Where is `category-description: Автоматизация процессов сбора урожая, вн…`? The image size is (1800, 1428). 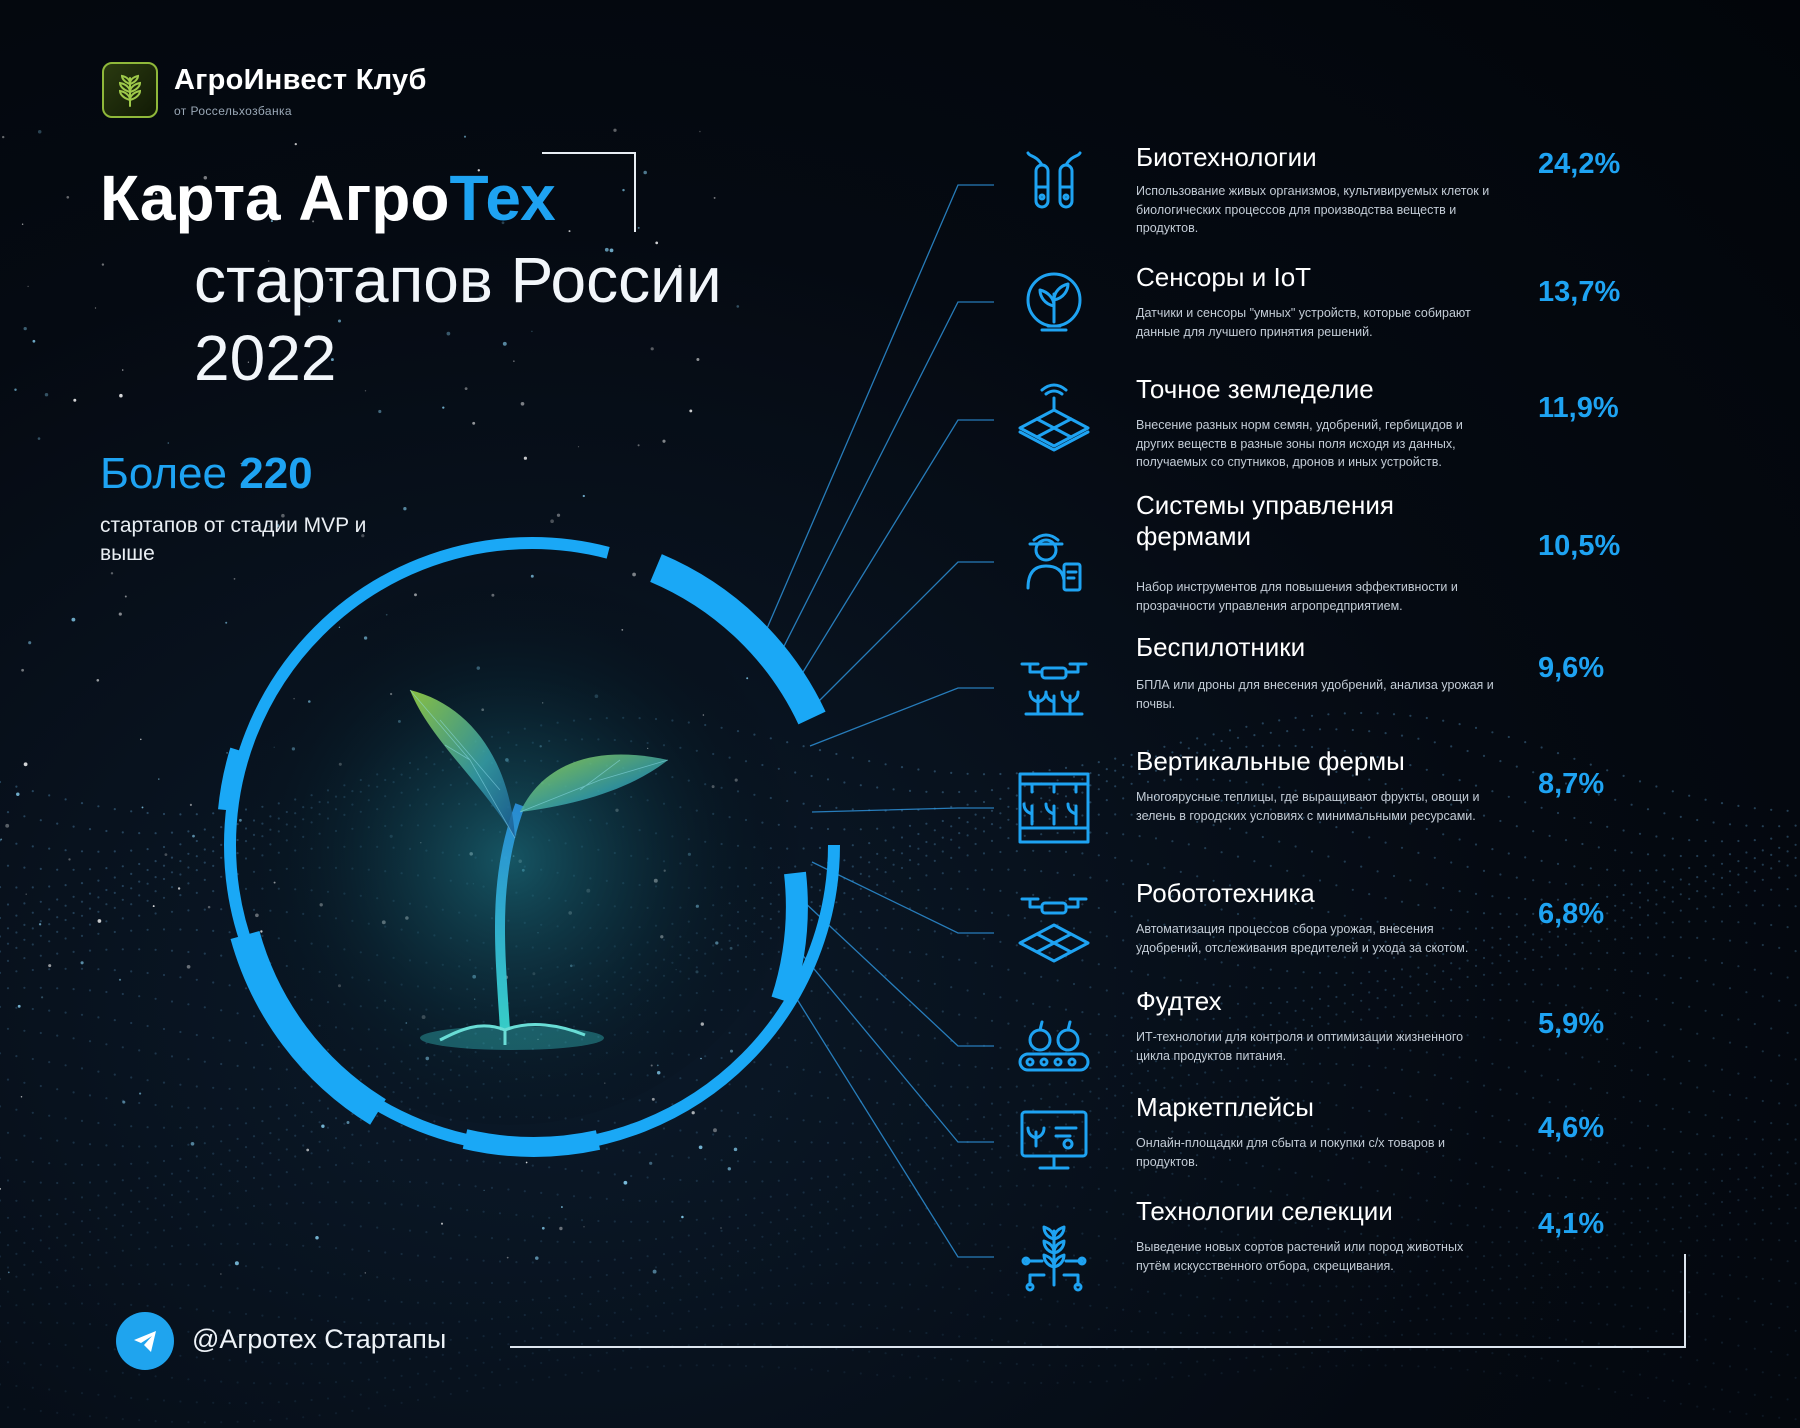
category-description: Автоматизация процессов сбора урожая, вн… is located at coordinates (1302, 938).